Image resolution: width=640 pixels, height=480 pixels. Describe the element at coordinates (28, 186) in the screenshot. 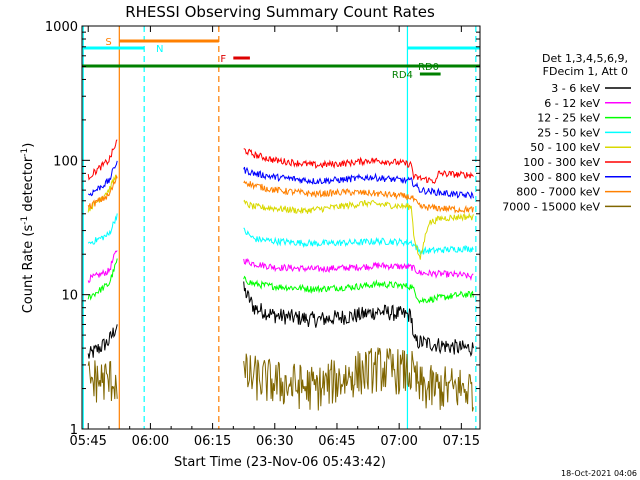

I see `y-axis-label-mid: detector` at that location.